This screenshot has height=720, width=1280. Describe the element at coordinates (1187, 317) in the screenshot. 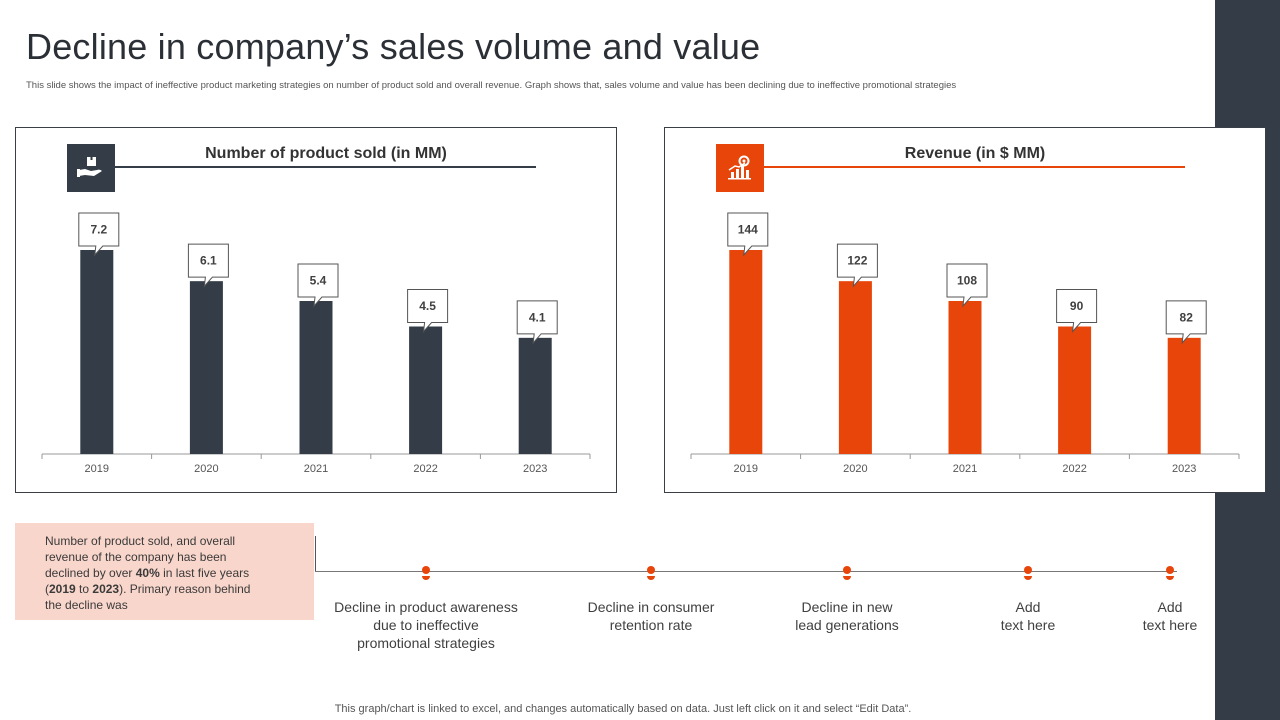

I see `data-label: 82` at that location.